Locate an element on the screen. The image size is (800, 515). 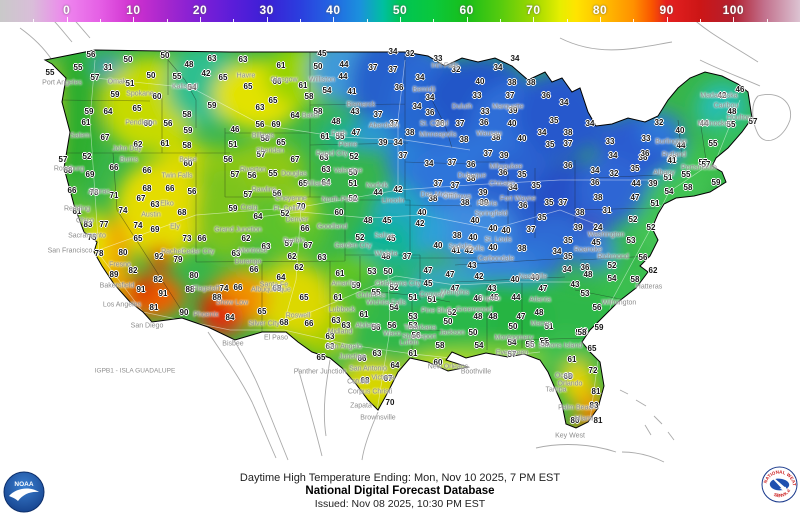
temp-label: 32 is located at coordinates (410, 53).